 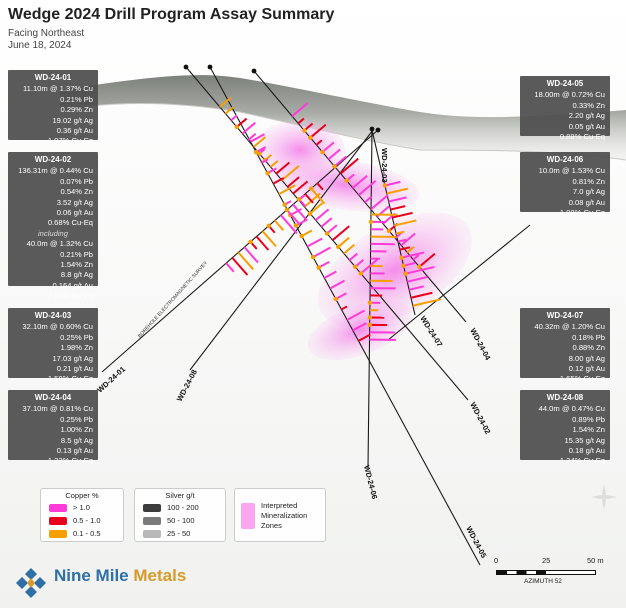 I want to click on assay-line: 1.54% Zn, so click(x=588, y=430).